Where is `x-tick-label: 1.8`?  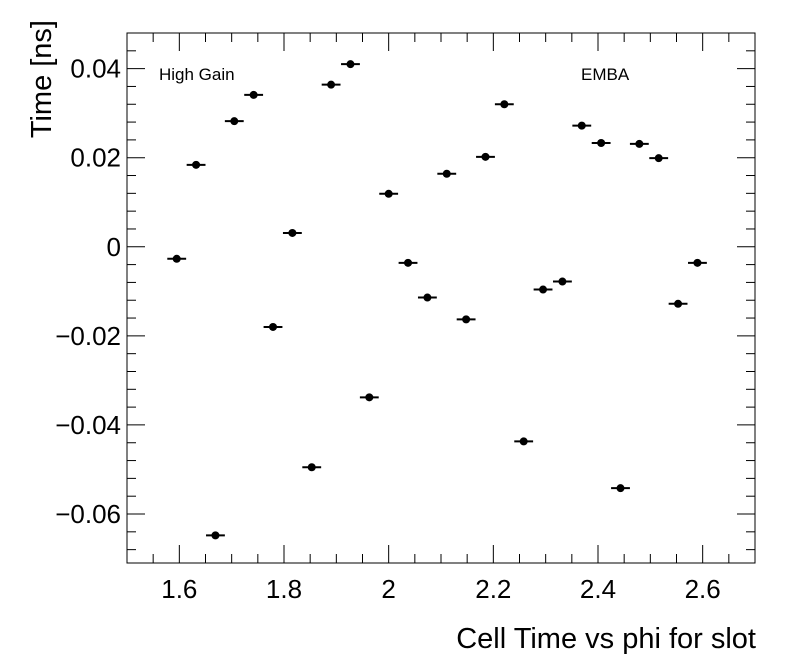 x-tick-label: 1.8 is located at coordinates (284, 589).